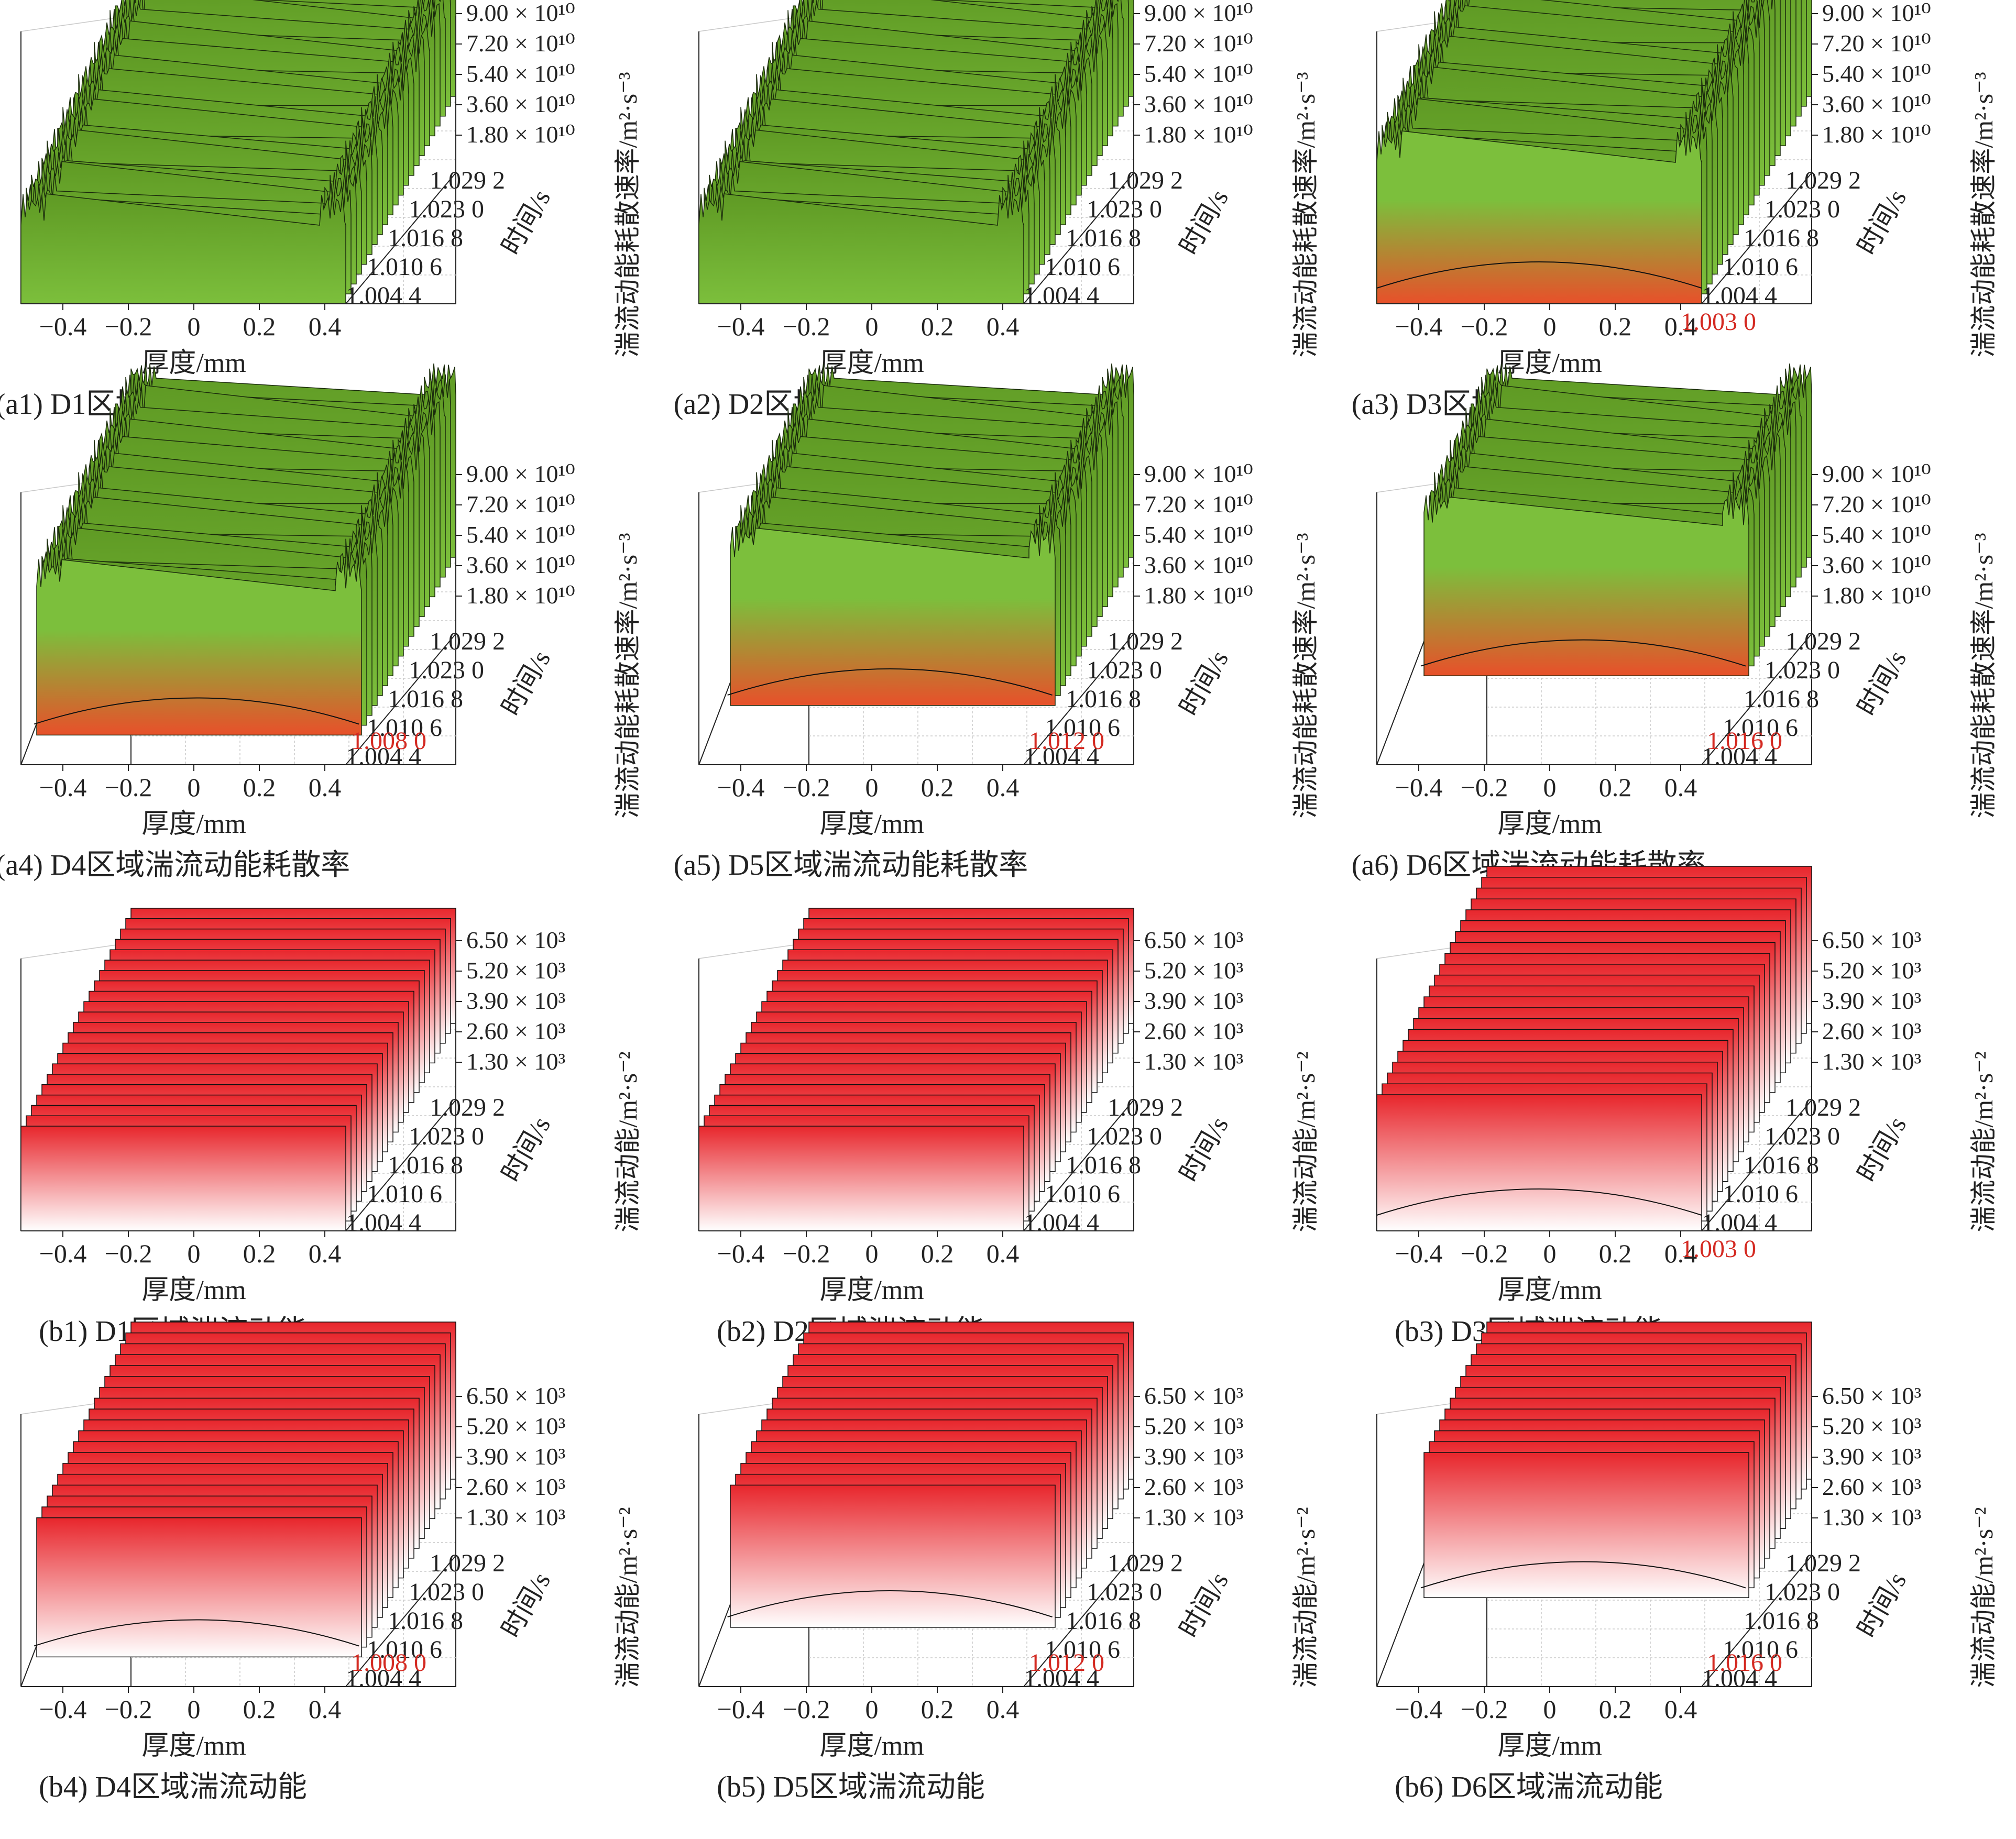  Describe the element at coordinates (1199, 13) in the screenshot. I see `z-tick-label: 9.00 × 10¹⁰` at that location.